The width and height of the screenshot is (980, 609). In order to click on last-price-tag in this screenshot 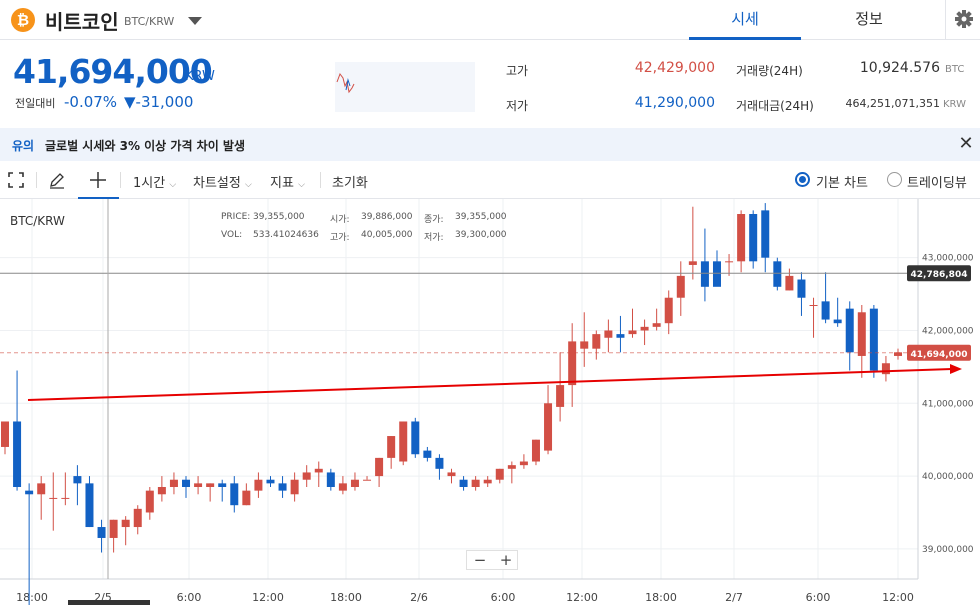, I will do `click(939, 352)`.